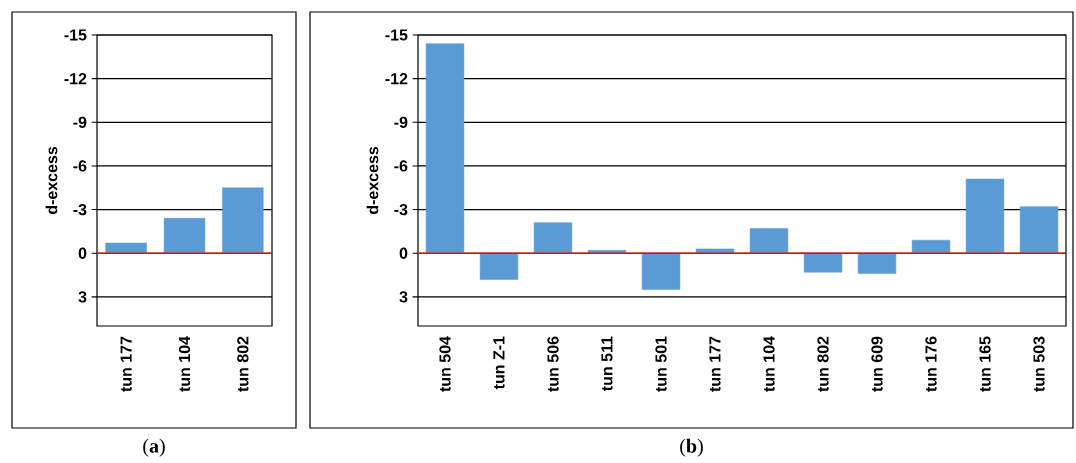 The image size is (1076, 463). Describe the element at coordinates (661, 364) in the screenshot. I see `x-tick-label: tun 501` at that location.